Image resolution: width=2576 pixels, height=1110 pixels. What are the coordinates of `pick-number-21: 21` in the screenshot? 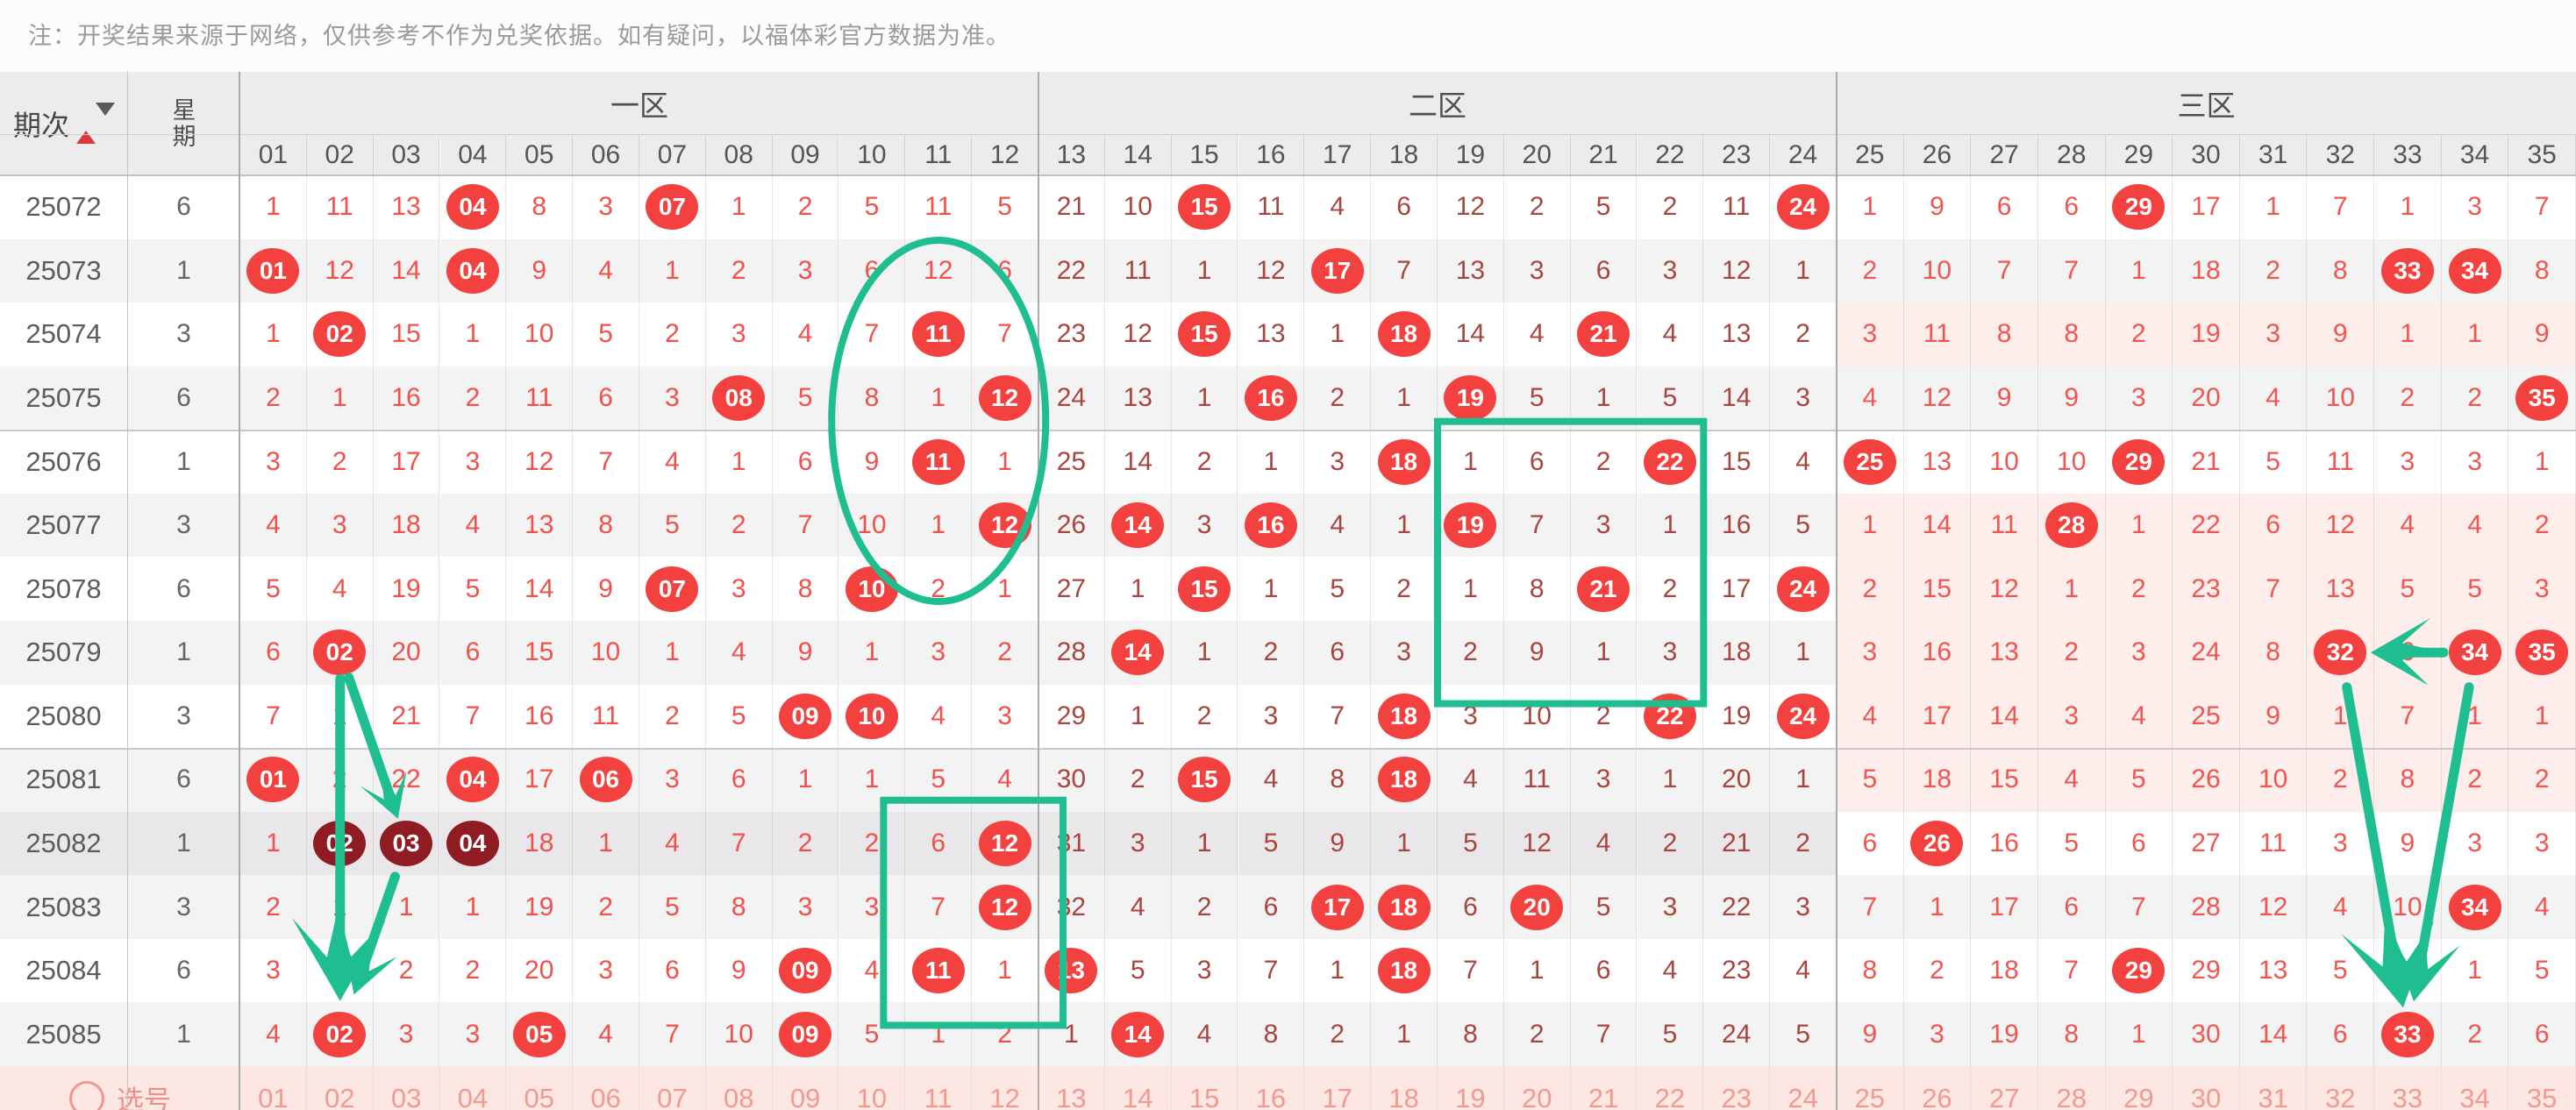 It's located at (1605, 1088).